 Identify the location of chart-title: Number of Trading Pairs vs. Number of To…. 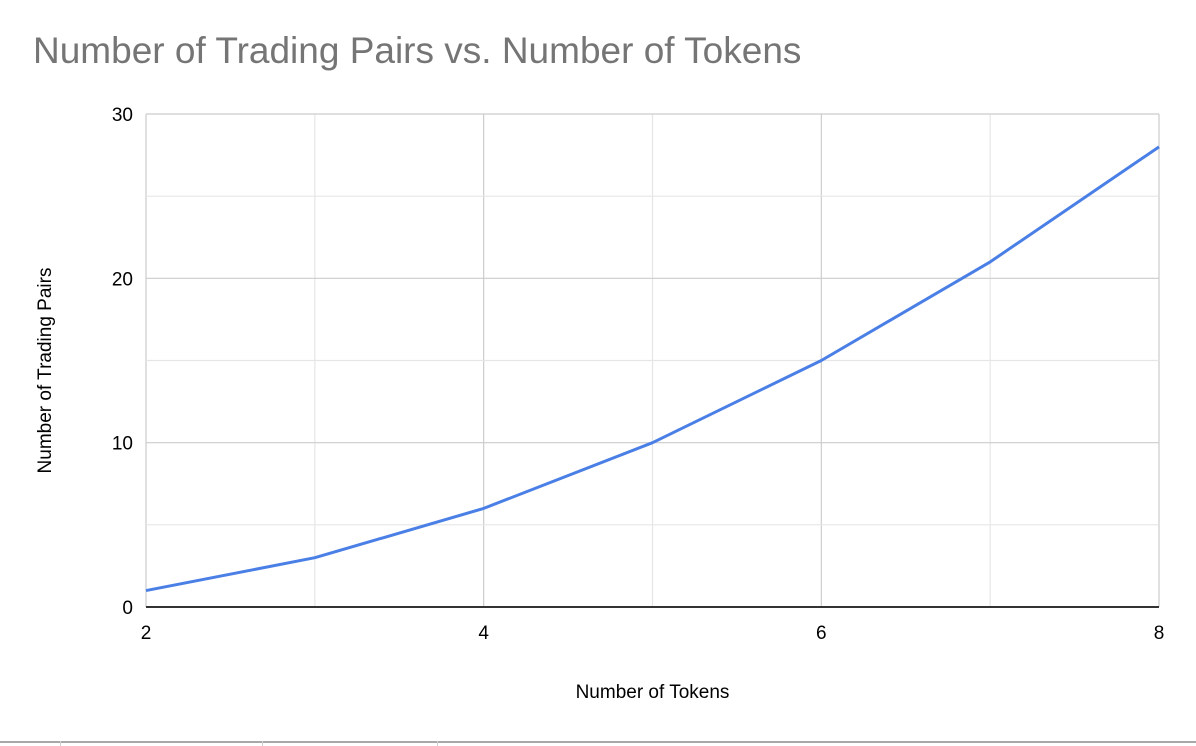
(417, 50).